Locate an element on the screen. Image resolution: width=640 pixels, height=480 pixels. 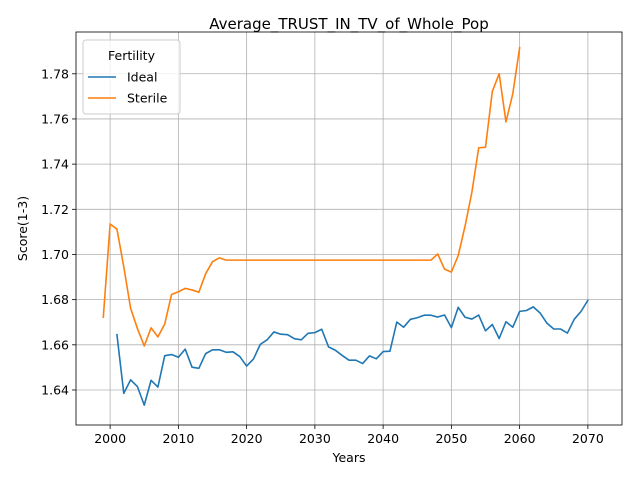
x-tick-label: 2010 is located at coordinates (178, 438).